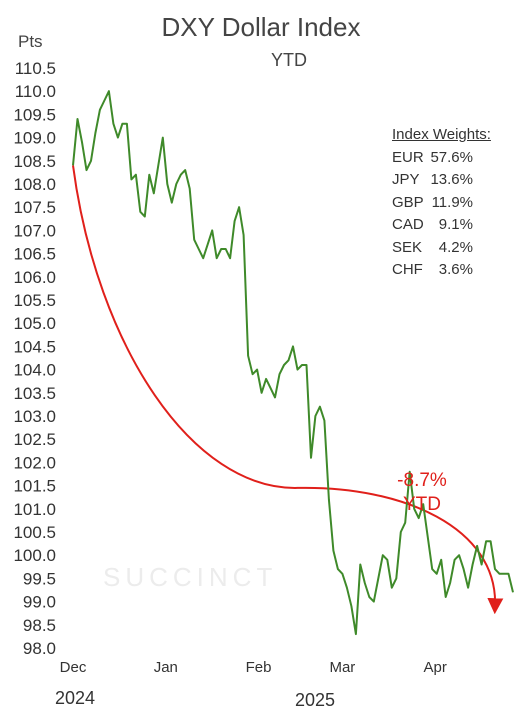 The height and width of the screenshot is (717, 522). Describe the element at coordinates (34, 486) in the screenshot. I see `y-tick-label: 101.5` at that location.